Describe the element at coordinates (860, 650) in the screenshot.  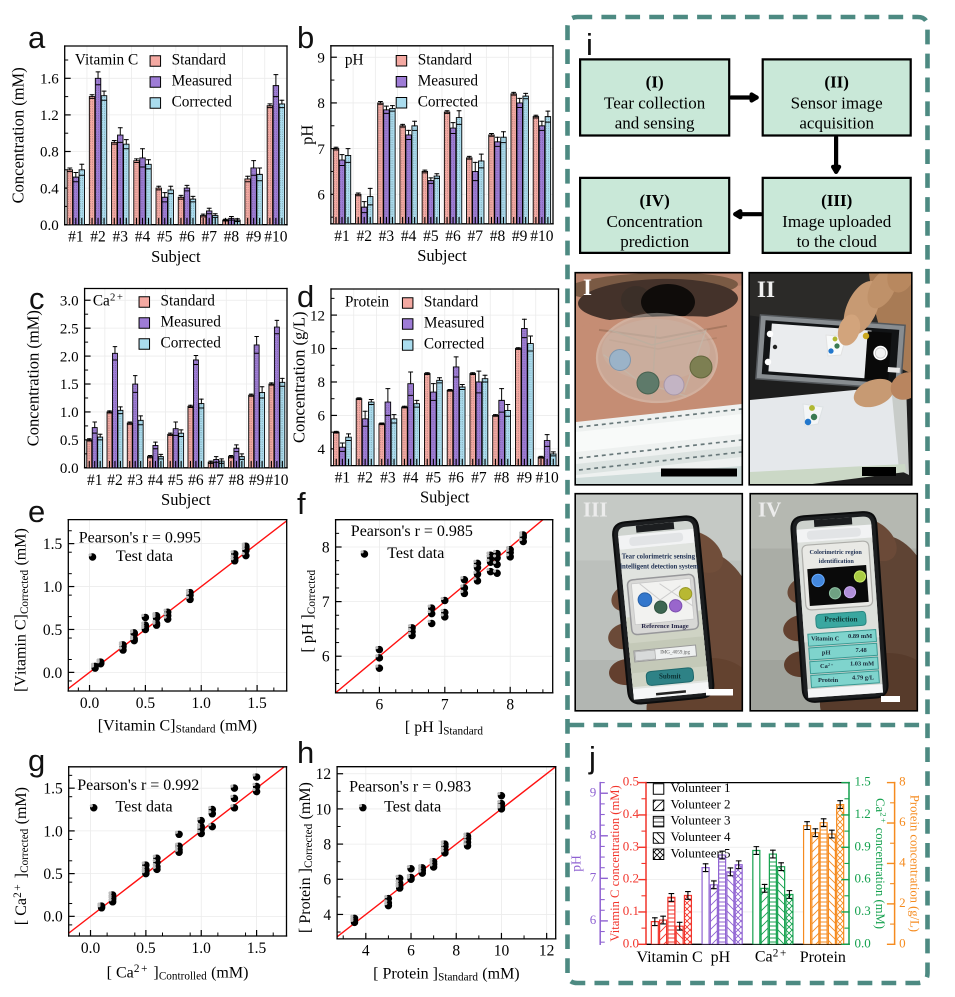
I see `svg-text: 7.48` at that location.